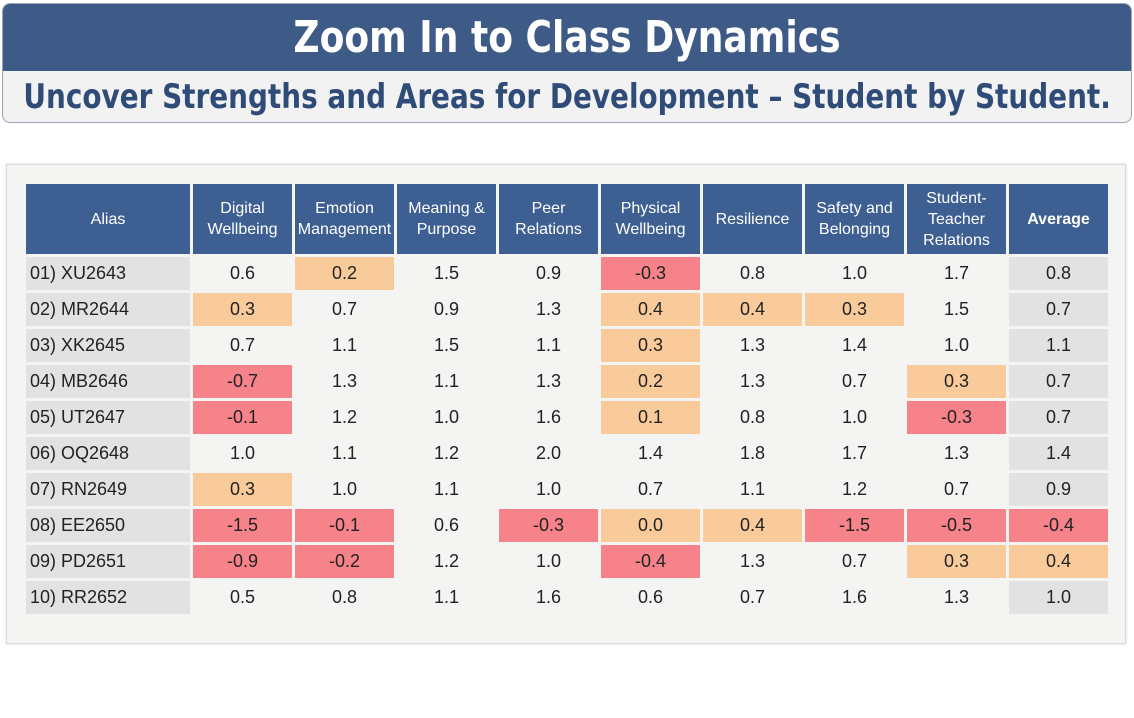 This screenshot has height=718, width=1134. I want to click on table-row: 05) UT2647 -0.1 1.2 1.0 1.6 0.1 0.8 1.0 -0.3 0.7, so click(567, 417).